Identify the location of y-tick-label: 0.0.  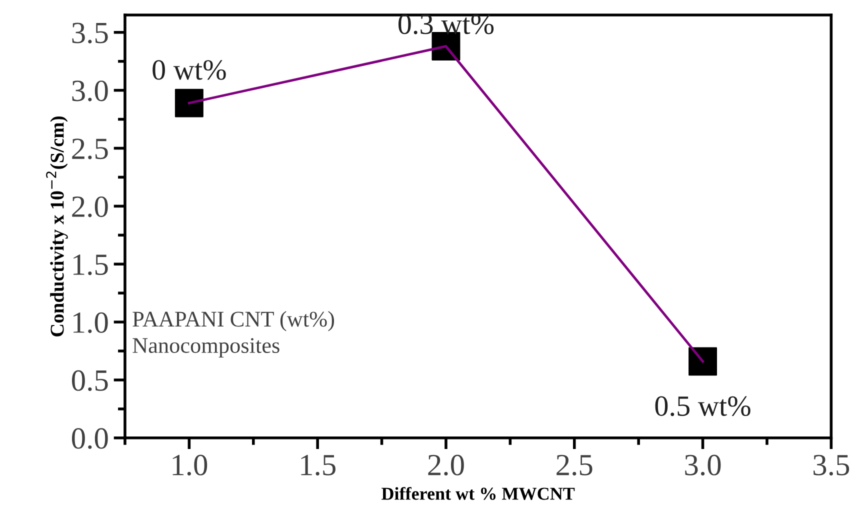
(90, 438).